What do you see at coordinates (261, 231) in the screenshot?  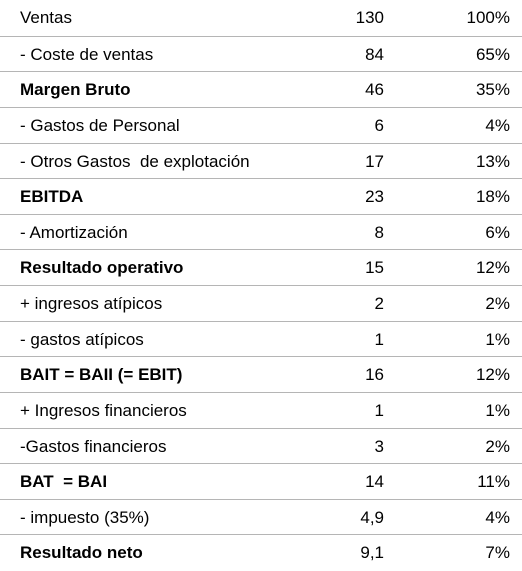 I see `table-row: - Amortización 8 6%` at bounding box center [261, 231].